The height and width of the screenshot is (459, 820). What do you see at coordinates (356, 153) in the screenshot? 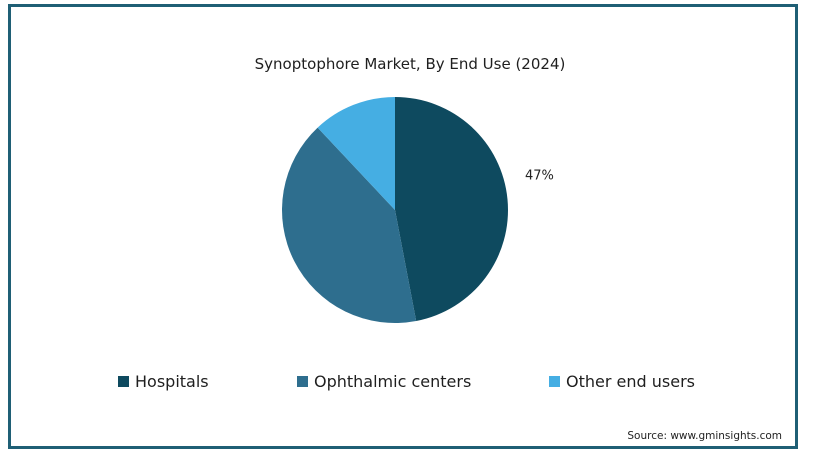
I see `pie-slice-other-end-users` at bounding box center [356, 153].